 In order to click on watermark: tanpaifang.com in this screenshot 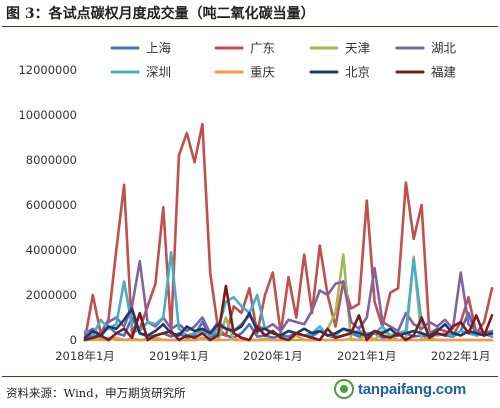, I will do `click(400, 389)`.